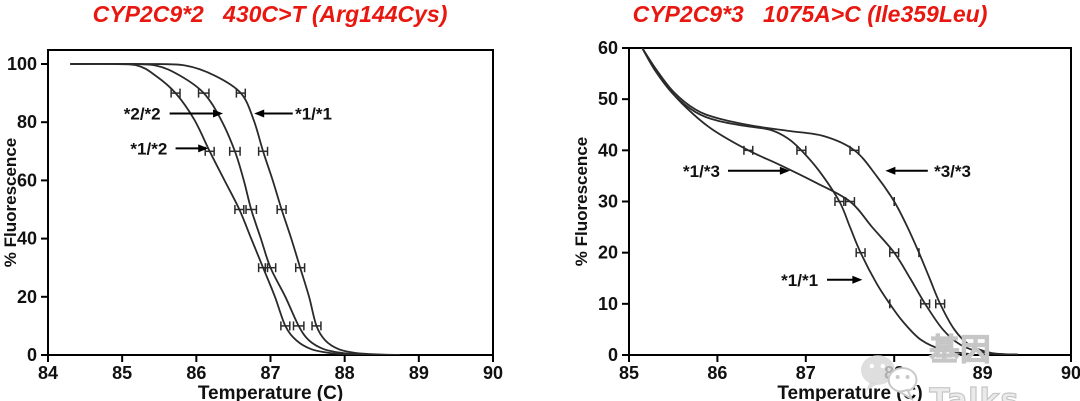  What do you see at coordinates (952, 171) in the screenshot?
I see `annotation-label-3-3: *3/*3` at bounding box center [952, 171].